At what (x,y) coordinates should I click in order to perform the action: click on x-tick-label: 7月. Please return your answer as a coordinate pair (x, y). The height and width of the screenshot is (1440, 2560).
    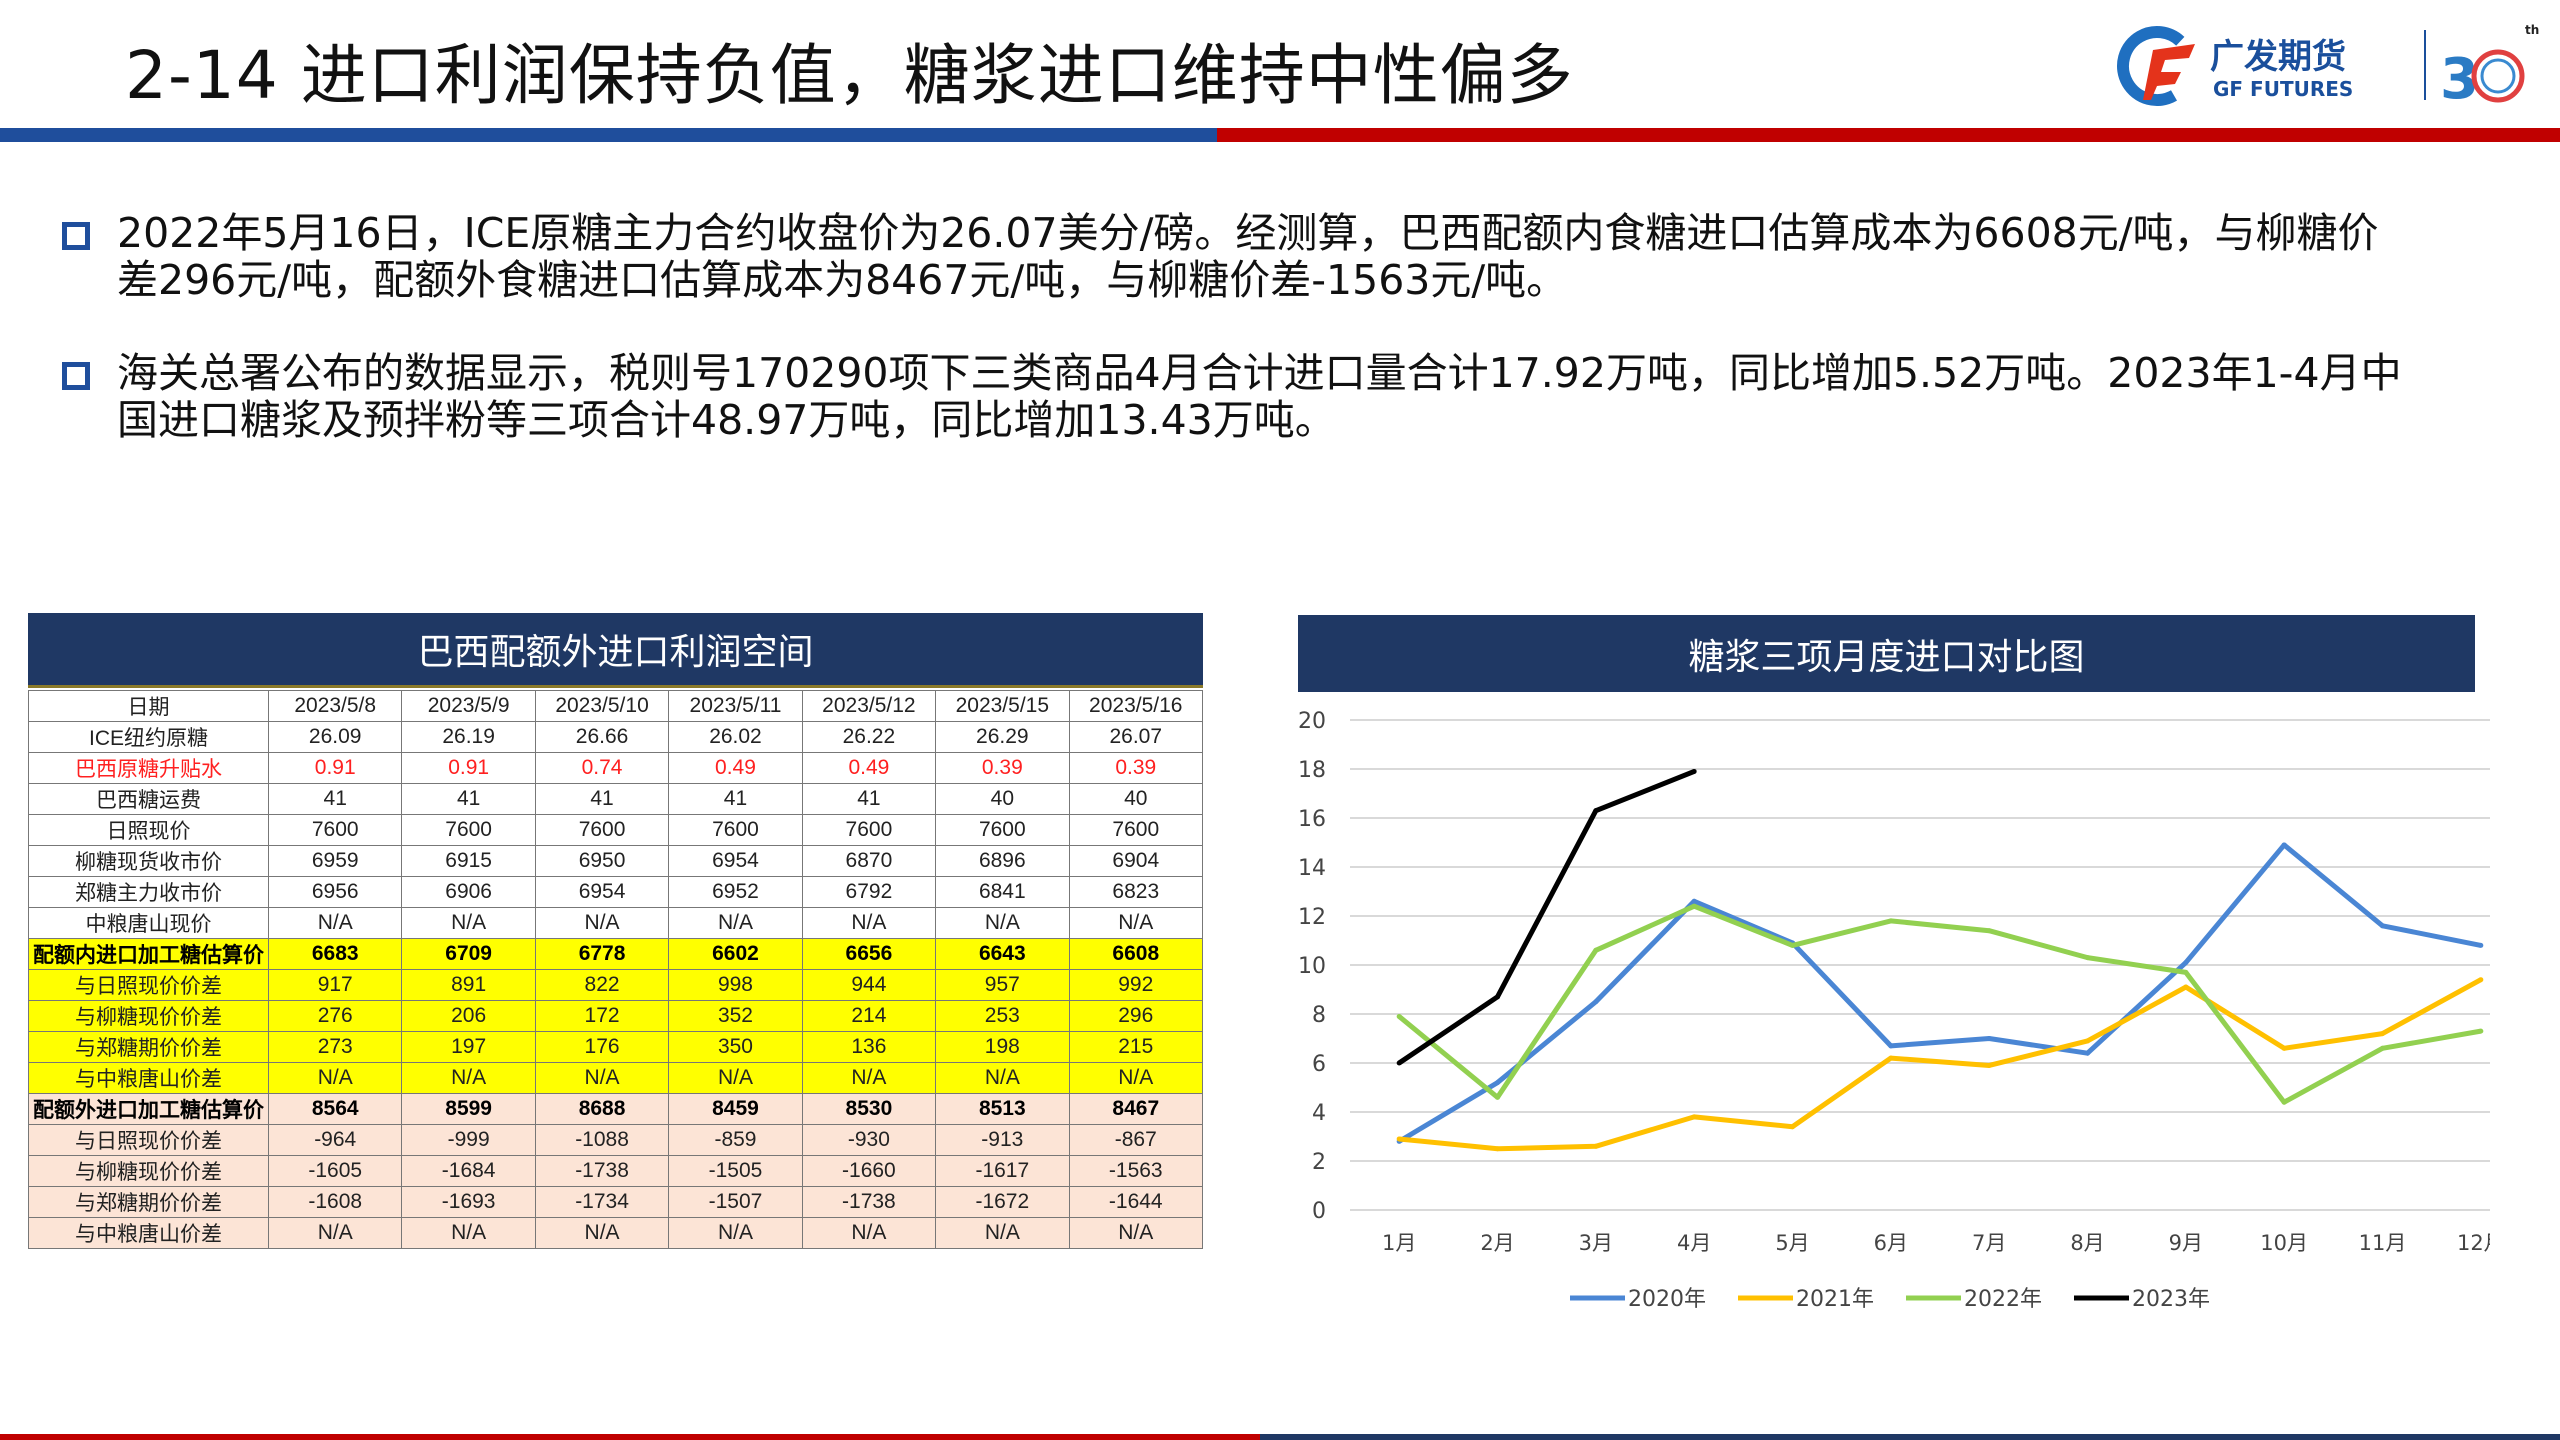
    Looking at the image, I should click on (1989, 1243).